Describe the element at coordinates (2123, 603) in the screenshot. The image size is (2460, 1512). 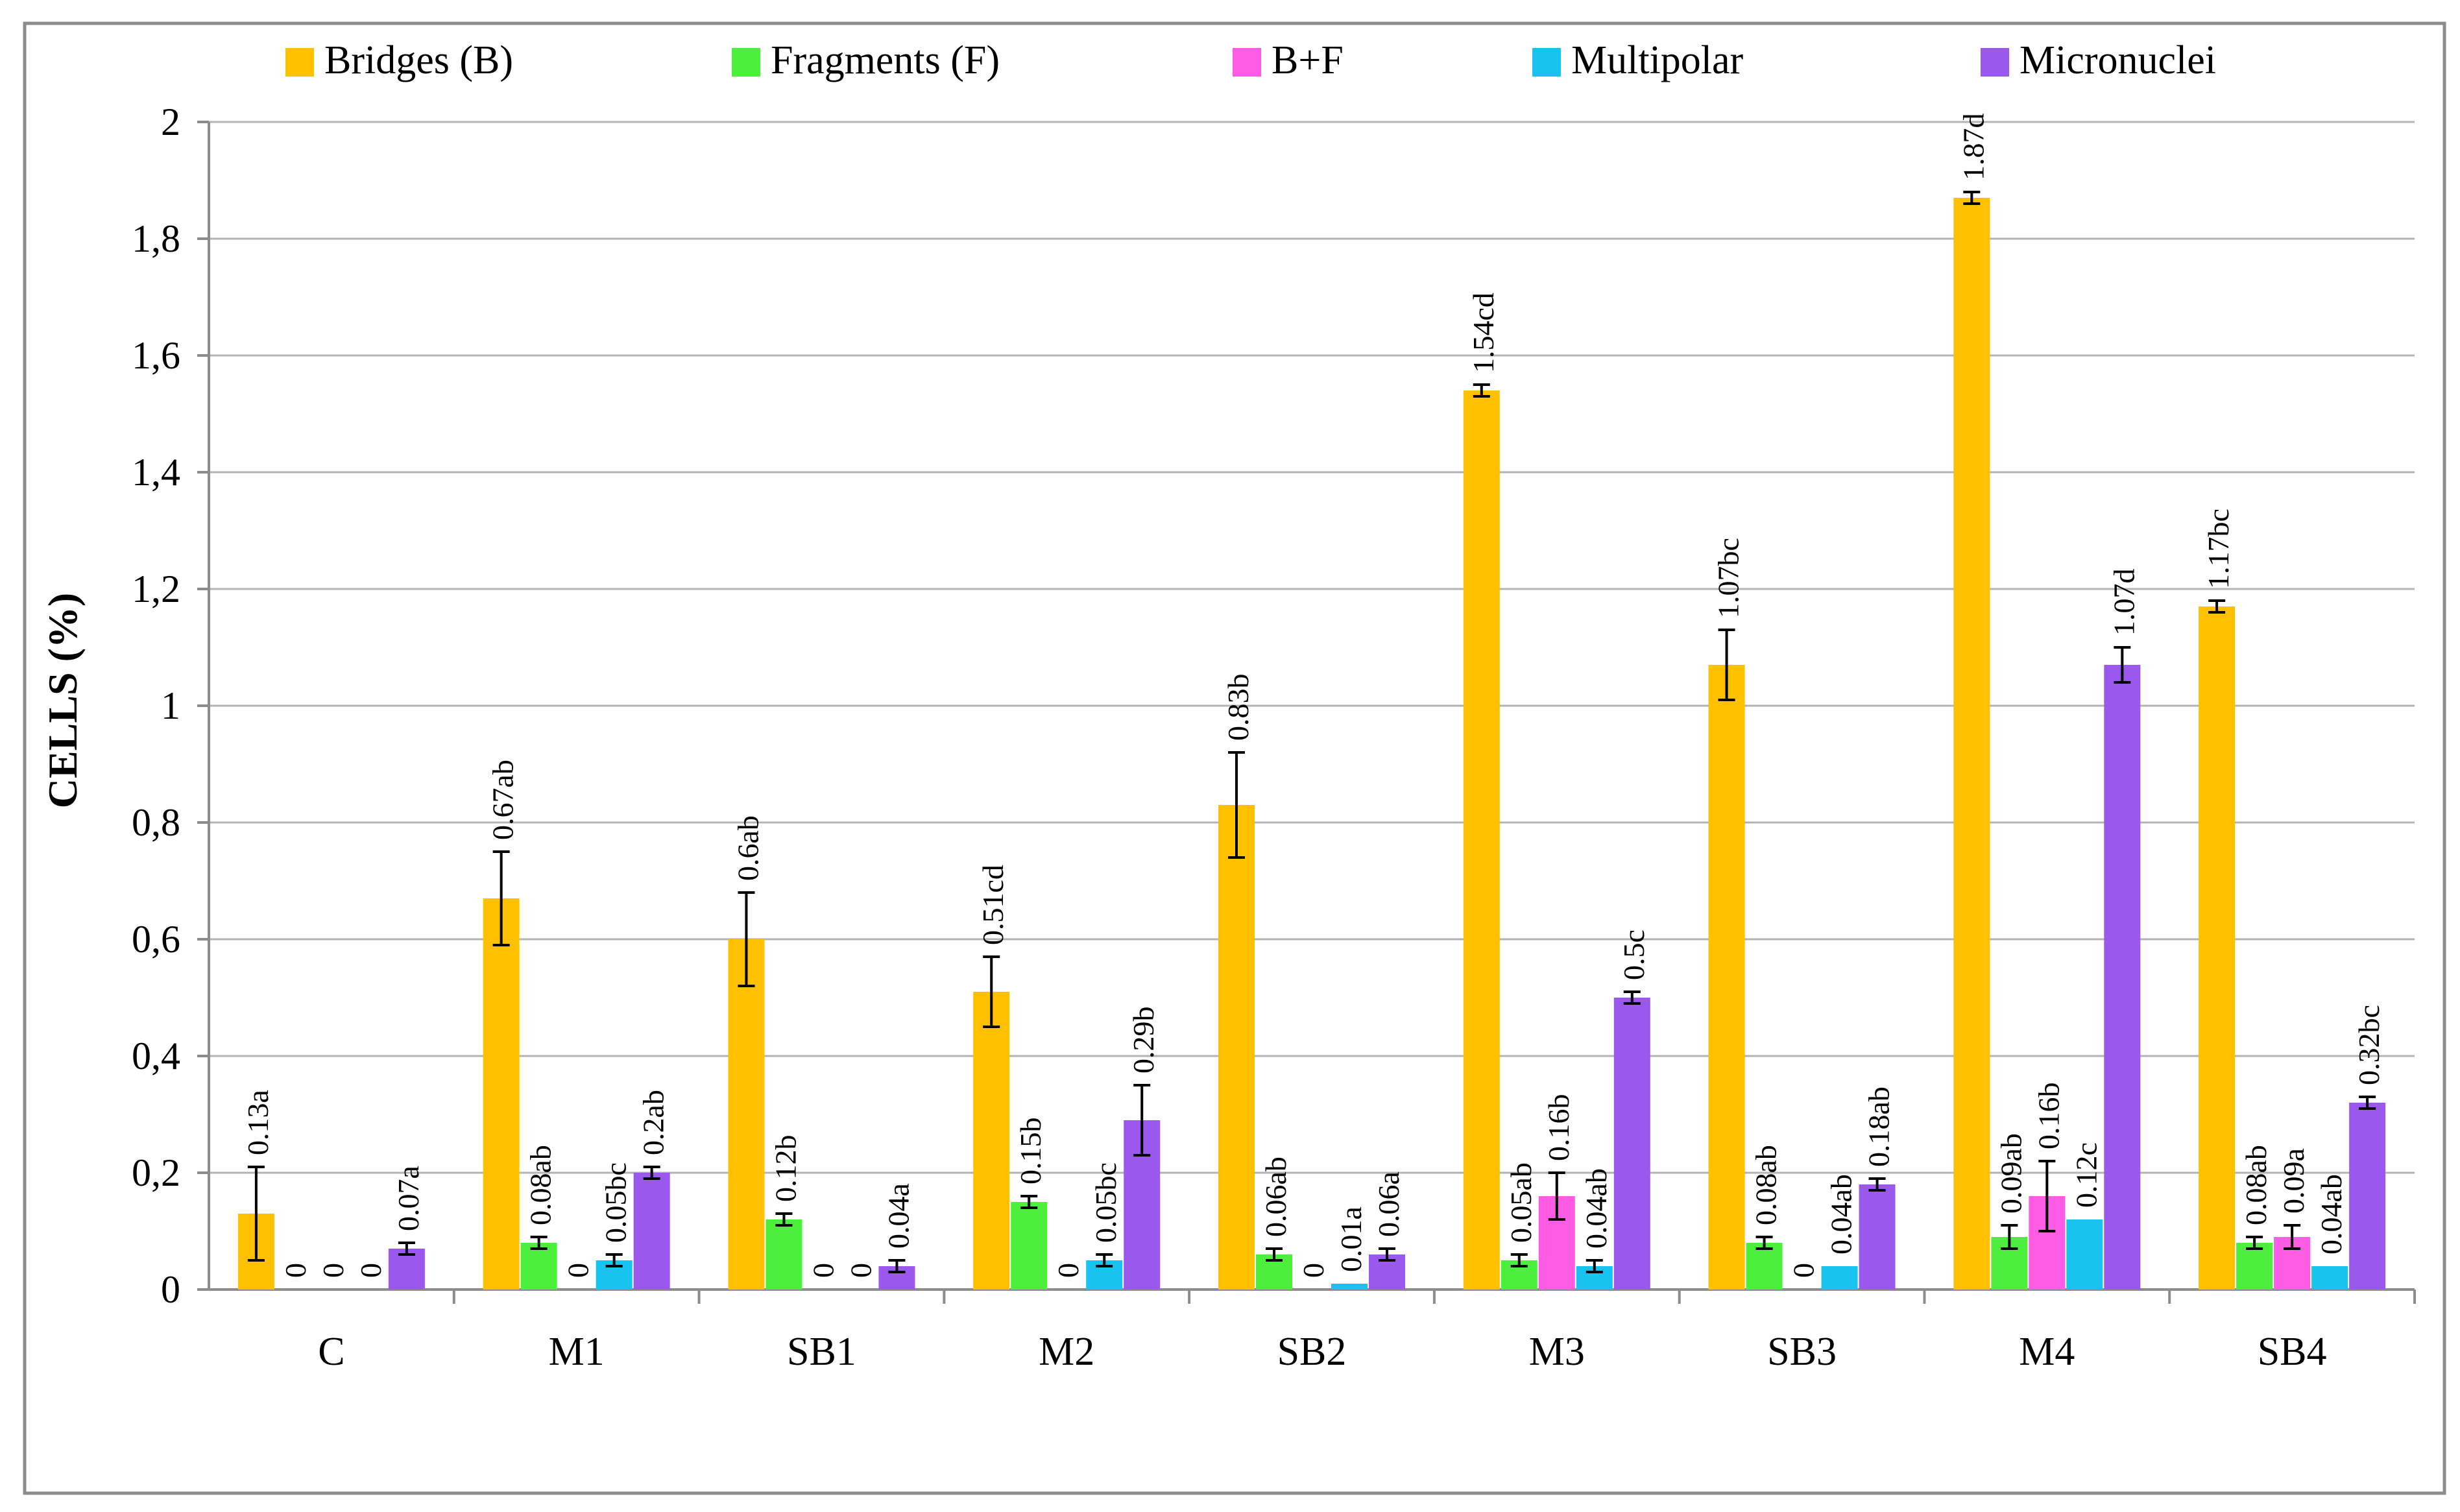
I see `data-label: 1.07d` at that location.